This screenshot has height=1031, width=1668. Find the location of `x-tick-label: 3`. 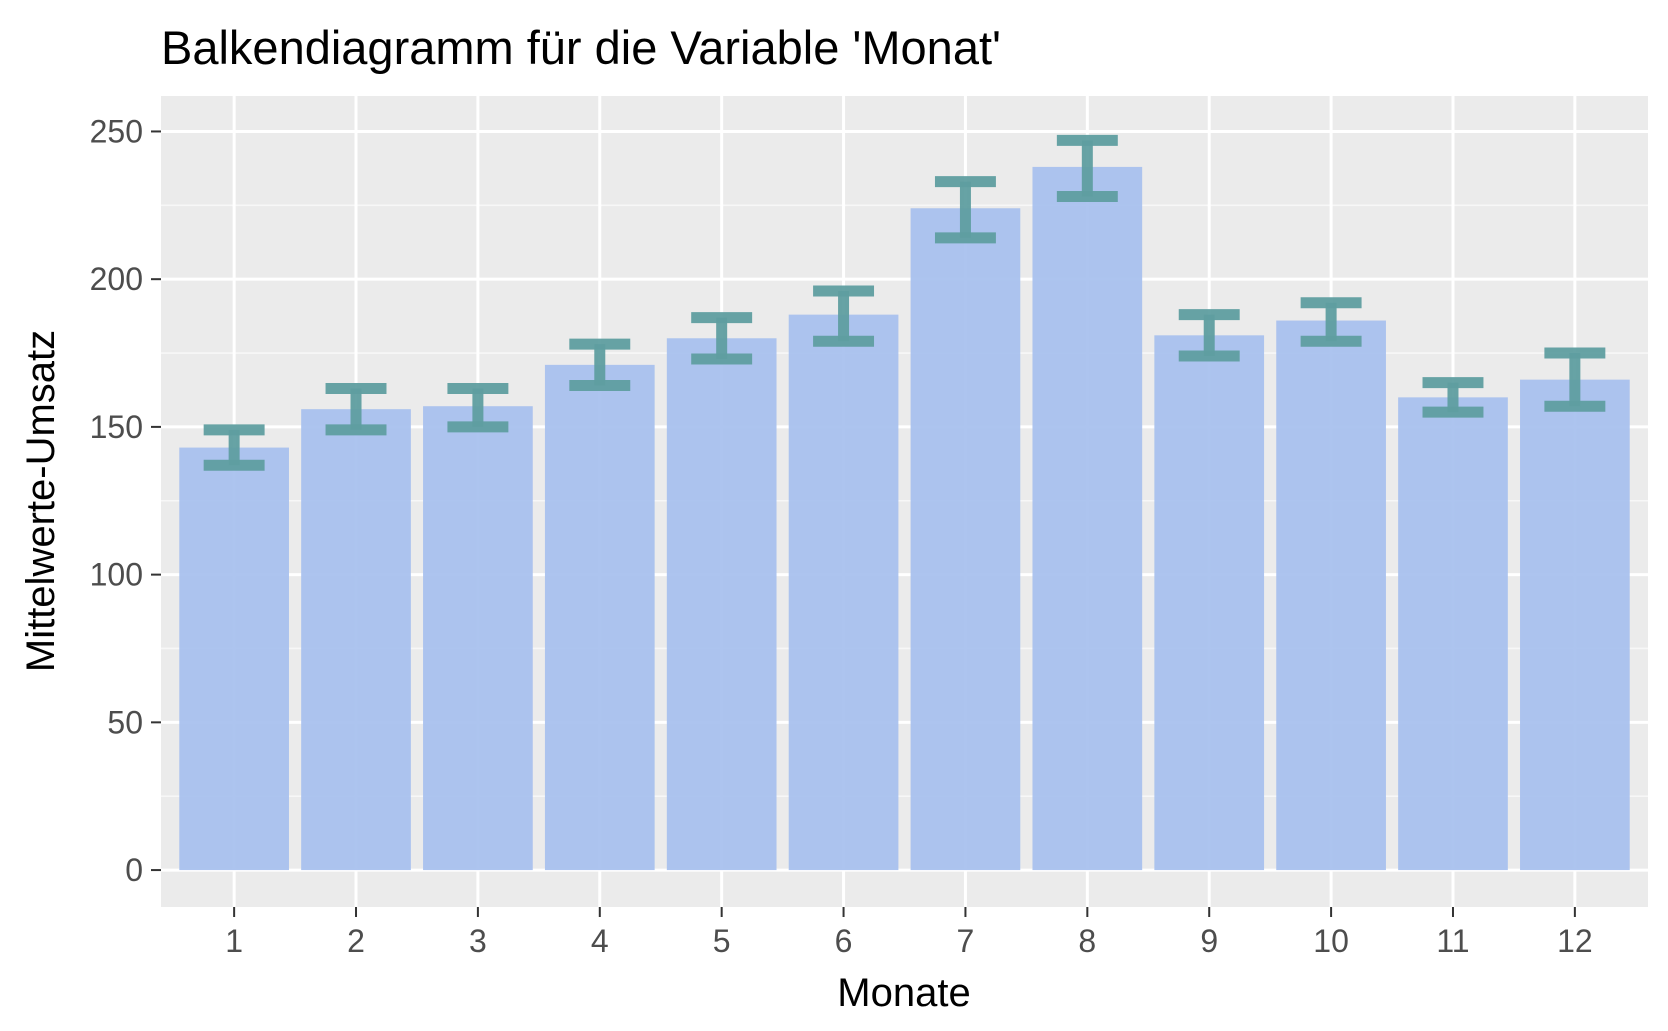

x-tick-label: 3 is located at coordinates (478, 941).